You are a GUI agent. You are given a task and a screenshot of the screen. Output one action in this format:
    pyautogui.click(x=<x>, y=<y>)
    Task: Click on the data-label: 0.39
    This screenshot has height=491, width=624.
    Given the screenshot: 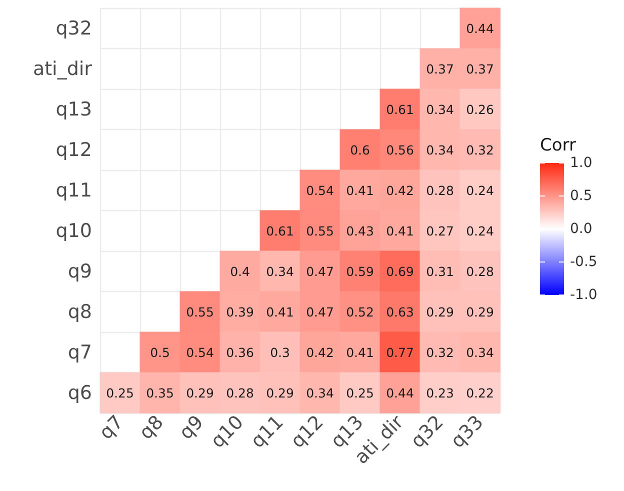 What is the action you would take?
    pyautogui.click(x=240, y=312)
    